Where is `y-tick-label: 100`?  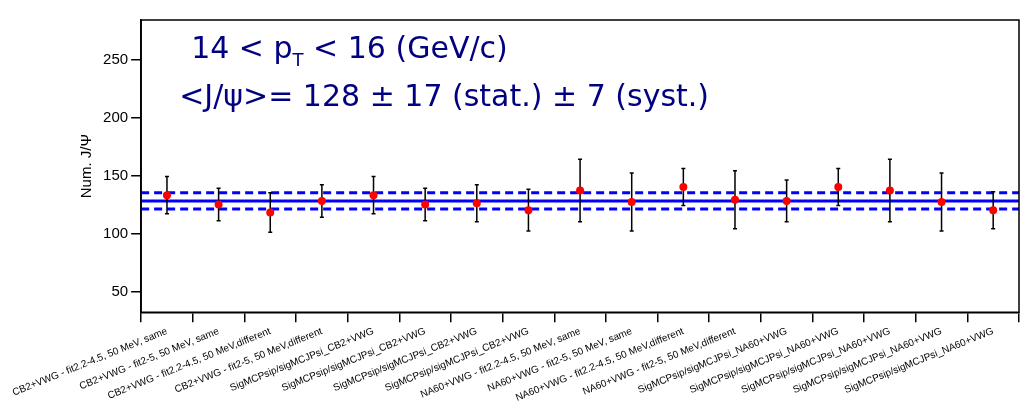
y-tick-label: 100 is located at coordinates (116, 232).